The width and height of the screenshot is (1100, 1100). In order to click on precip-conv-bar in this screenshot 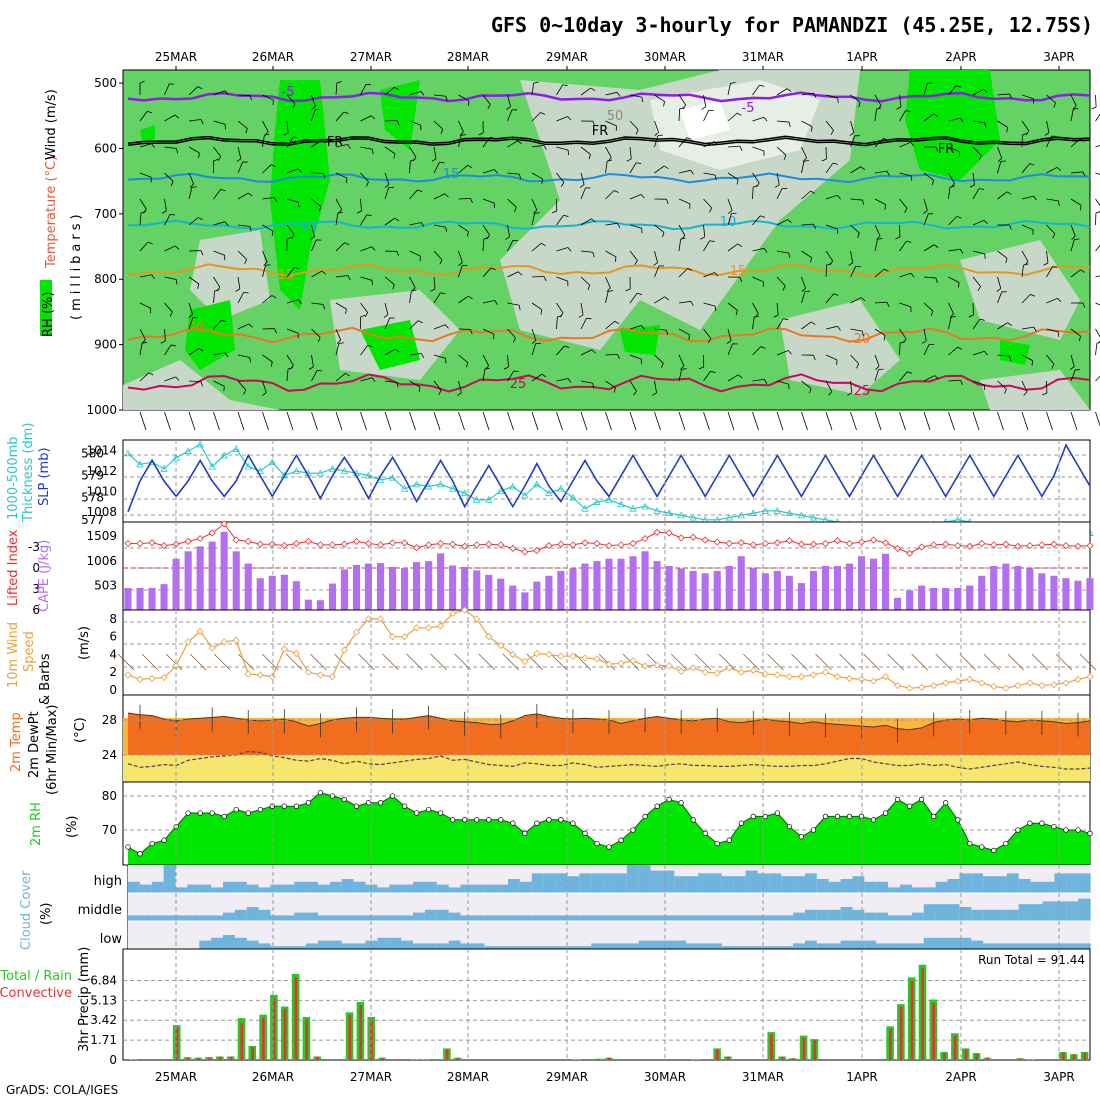, I will do `click(966, 1054)`.